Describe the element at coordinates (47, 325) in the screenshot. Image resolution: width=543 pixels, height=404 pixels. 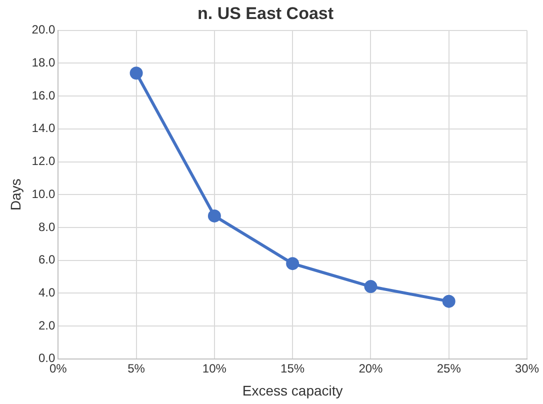
I see `y-tick-label: 2.0` at that location.